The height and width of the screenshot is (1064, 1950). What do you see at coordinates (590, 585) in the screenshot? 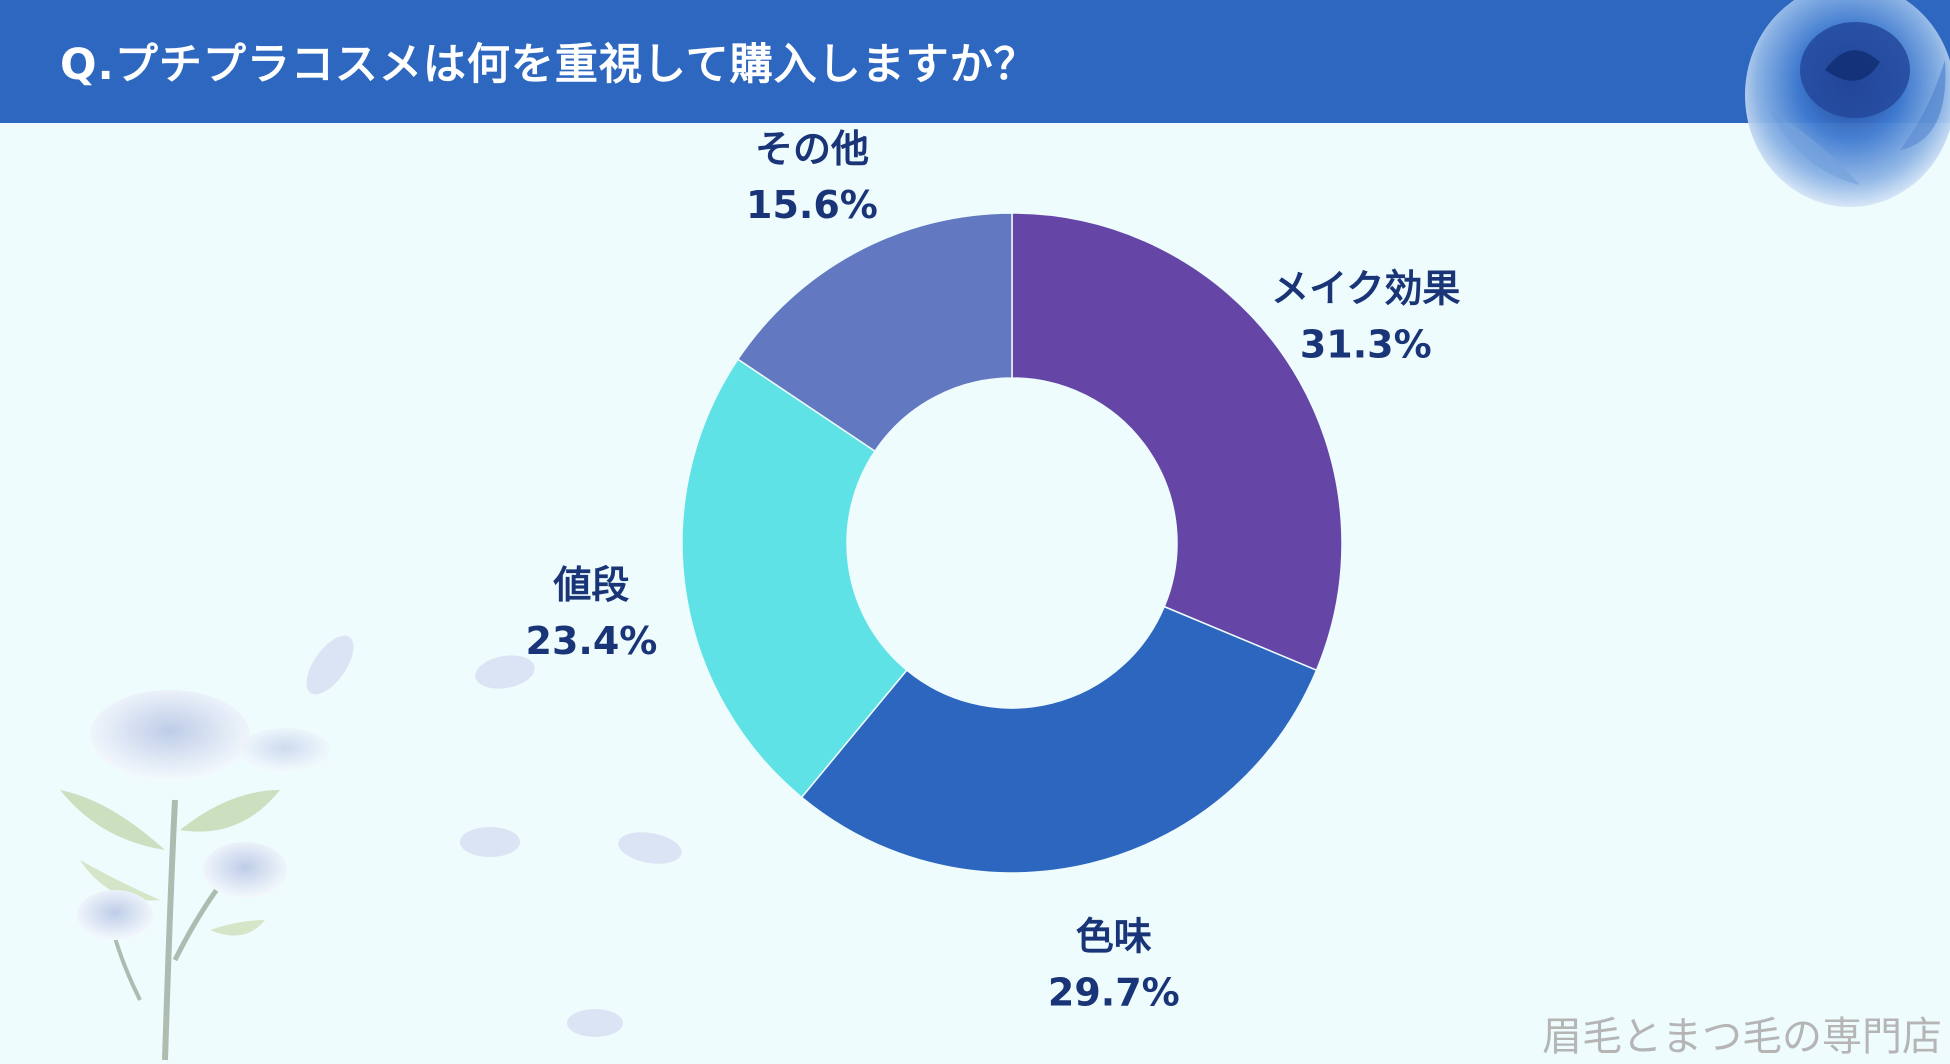
I see `slice-label-name: 値段` at bounding box center [590, 585].